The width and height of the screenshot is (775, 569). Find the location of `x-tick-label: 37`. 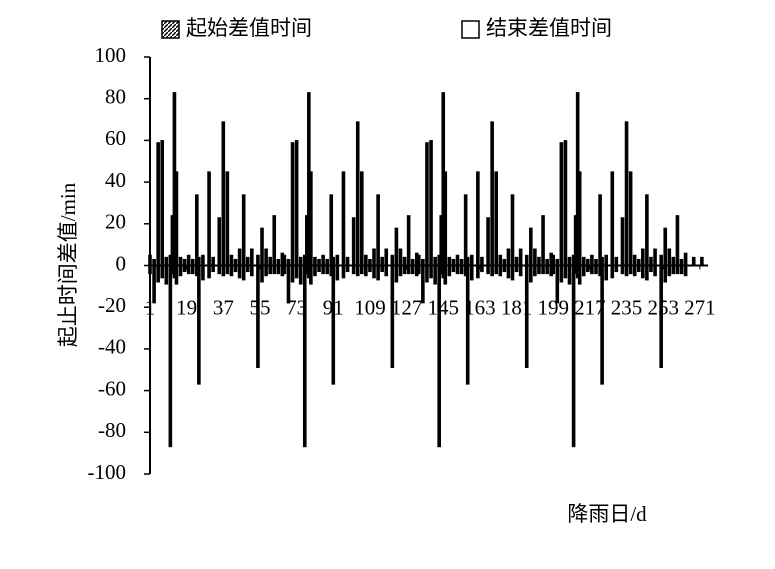

x-tick-label: 37 is located at coordinates (223, 307).